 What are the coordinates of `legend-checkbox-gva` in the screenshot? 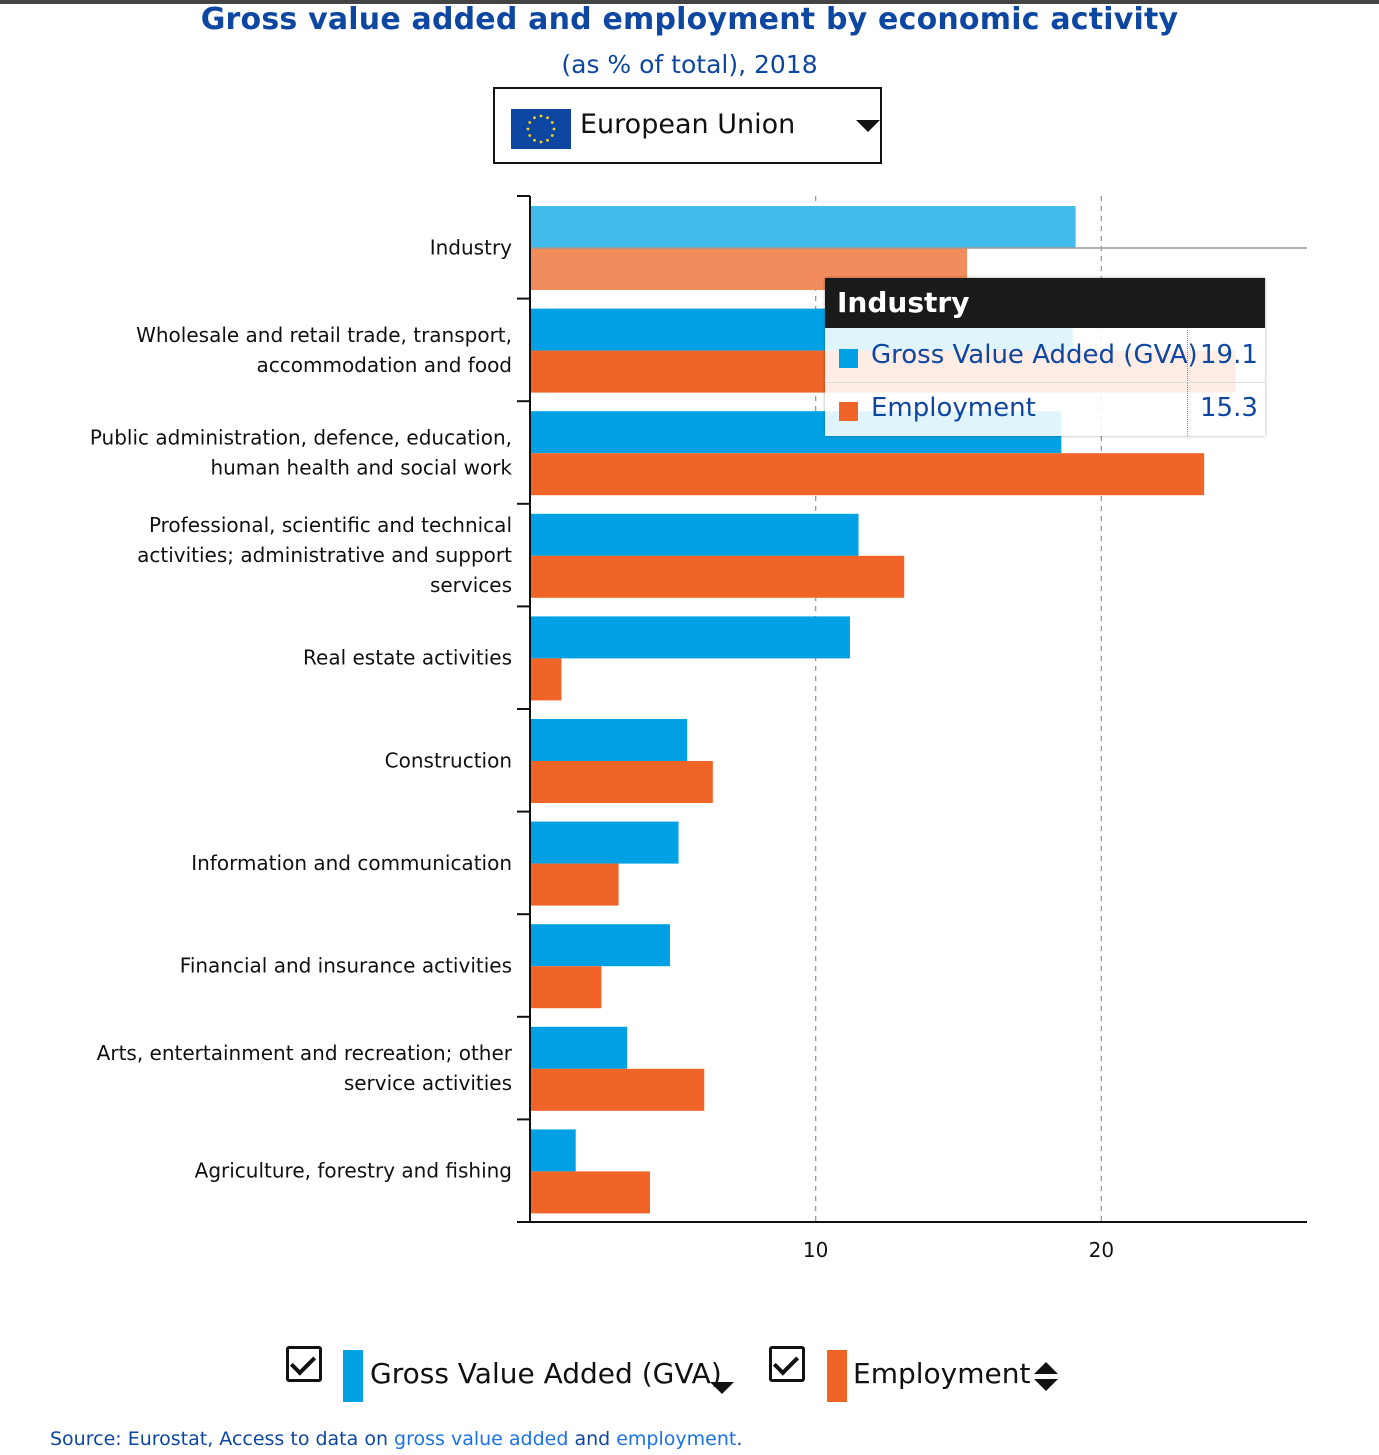 It's located at (304, 1364).